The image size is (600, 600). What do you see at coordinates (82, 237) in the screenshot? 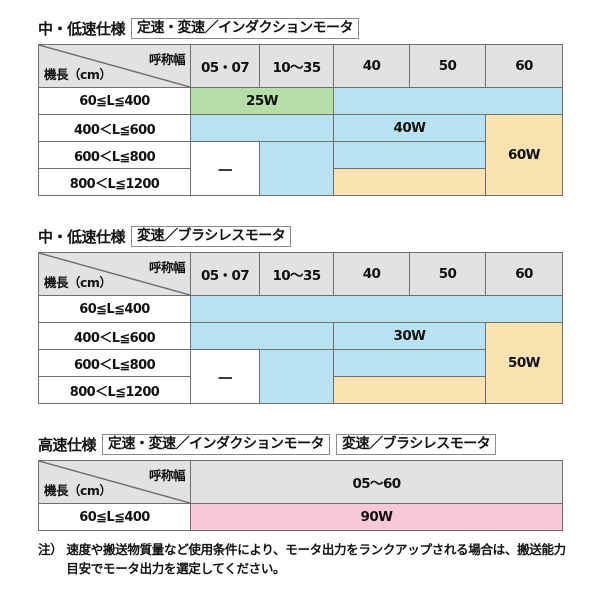
I see `section-lead-2: 中・低速仕様` at bounding box center [82, 237].